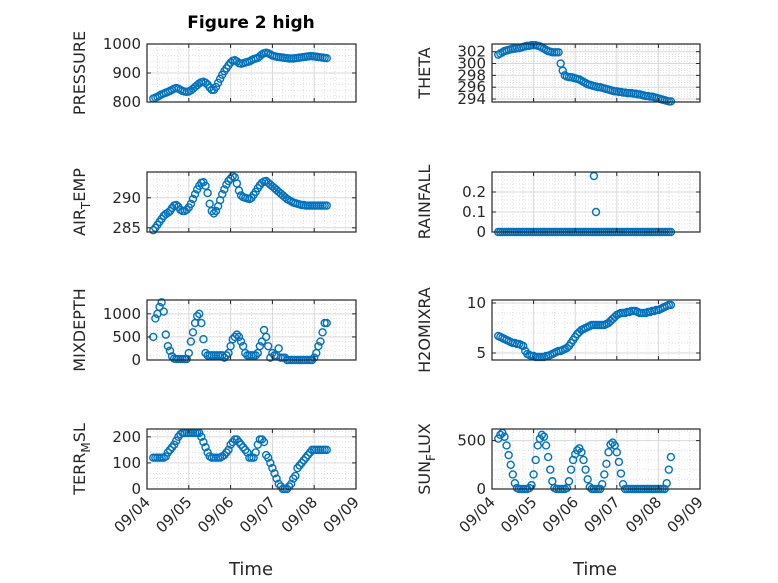 This screenshot has height=583, width=778. What do you see at coordinates (471, 64) in the screenshot?
I see `y-tick-label: 300` at bounding box center [471, 64].